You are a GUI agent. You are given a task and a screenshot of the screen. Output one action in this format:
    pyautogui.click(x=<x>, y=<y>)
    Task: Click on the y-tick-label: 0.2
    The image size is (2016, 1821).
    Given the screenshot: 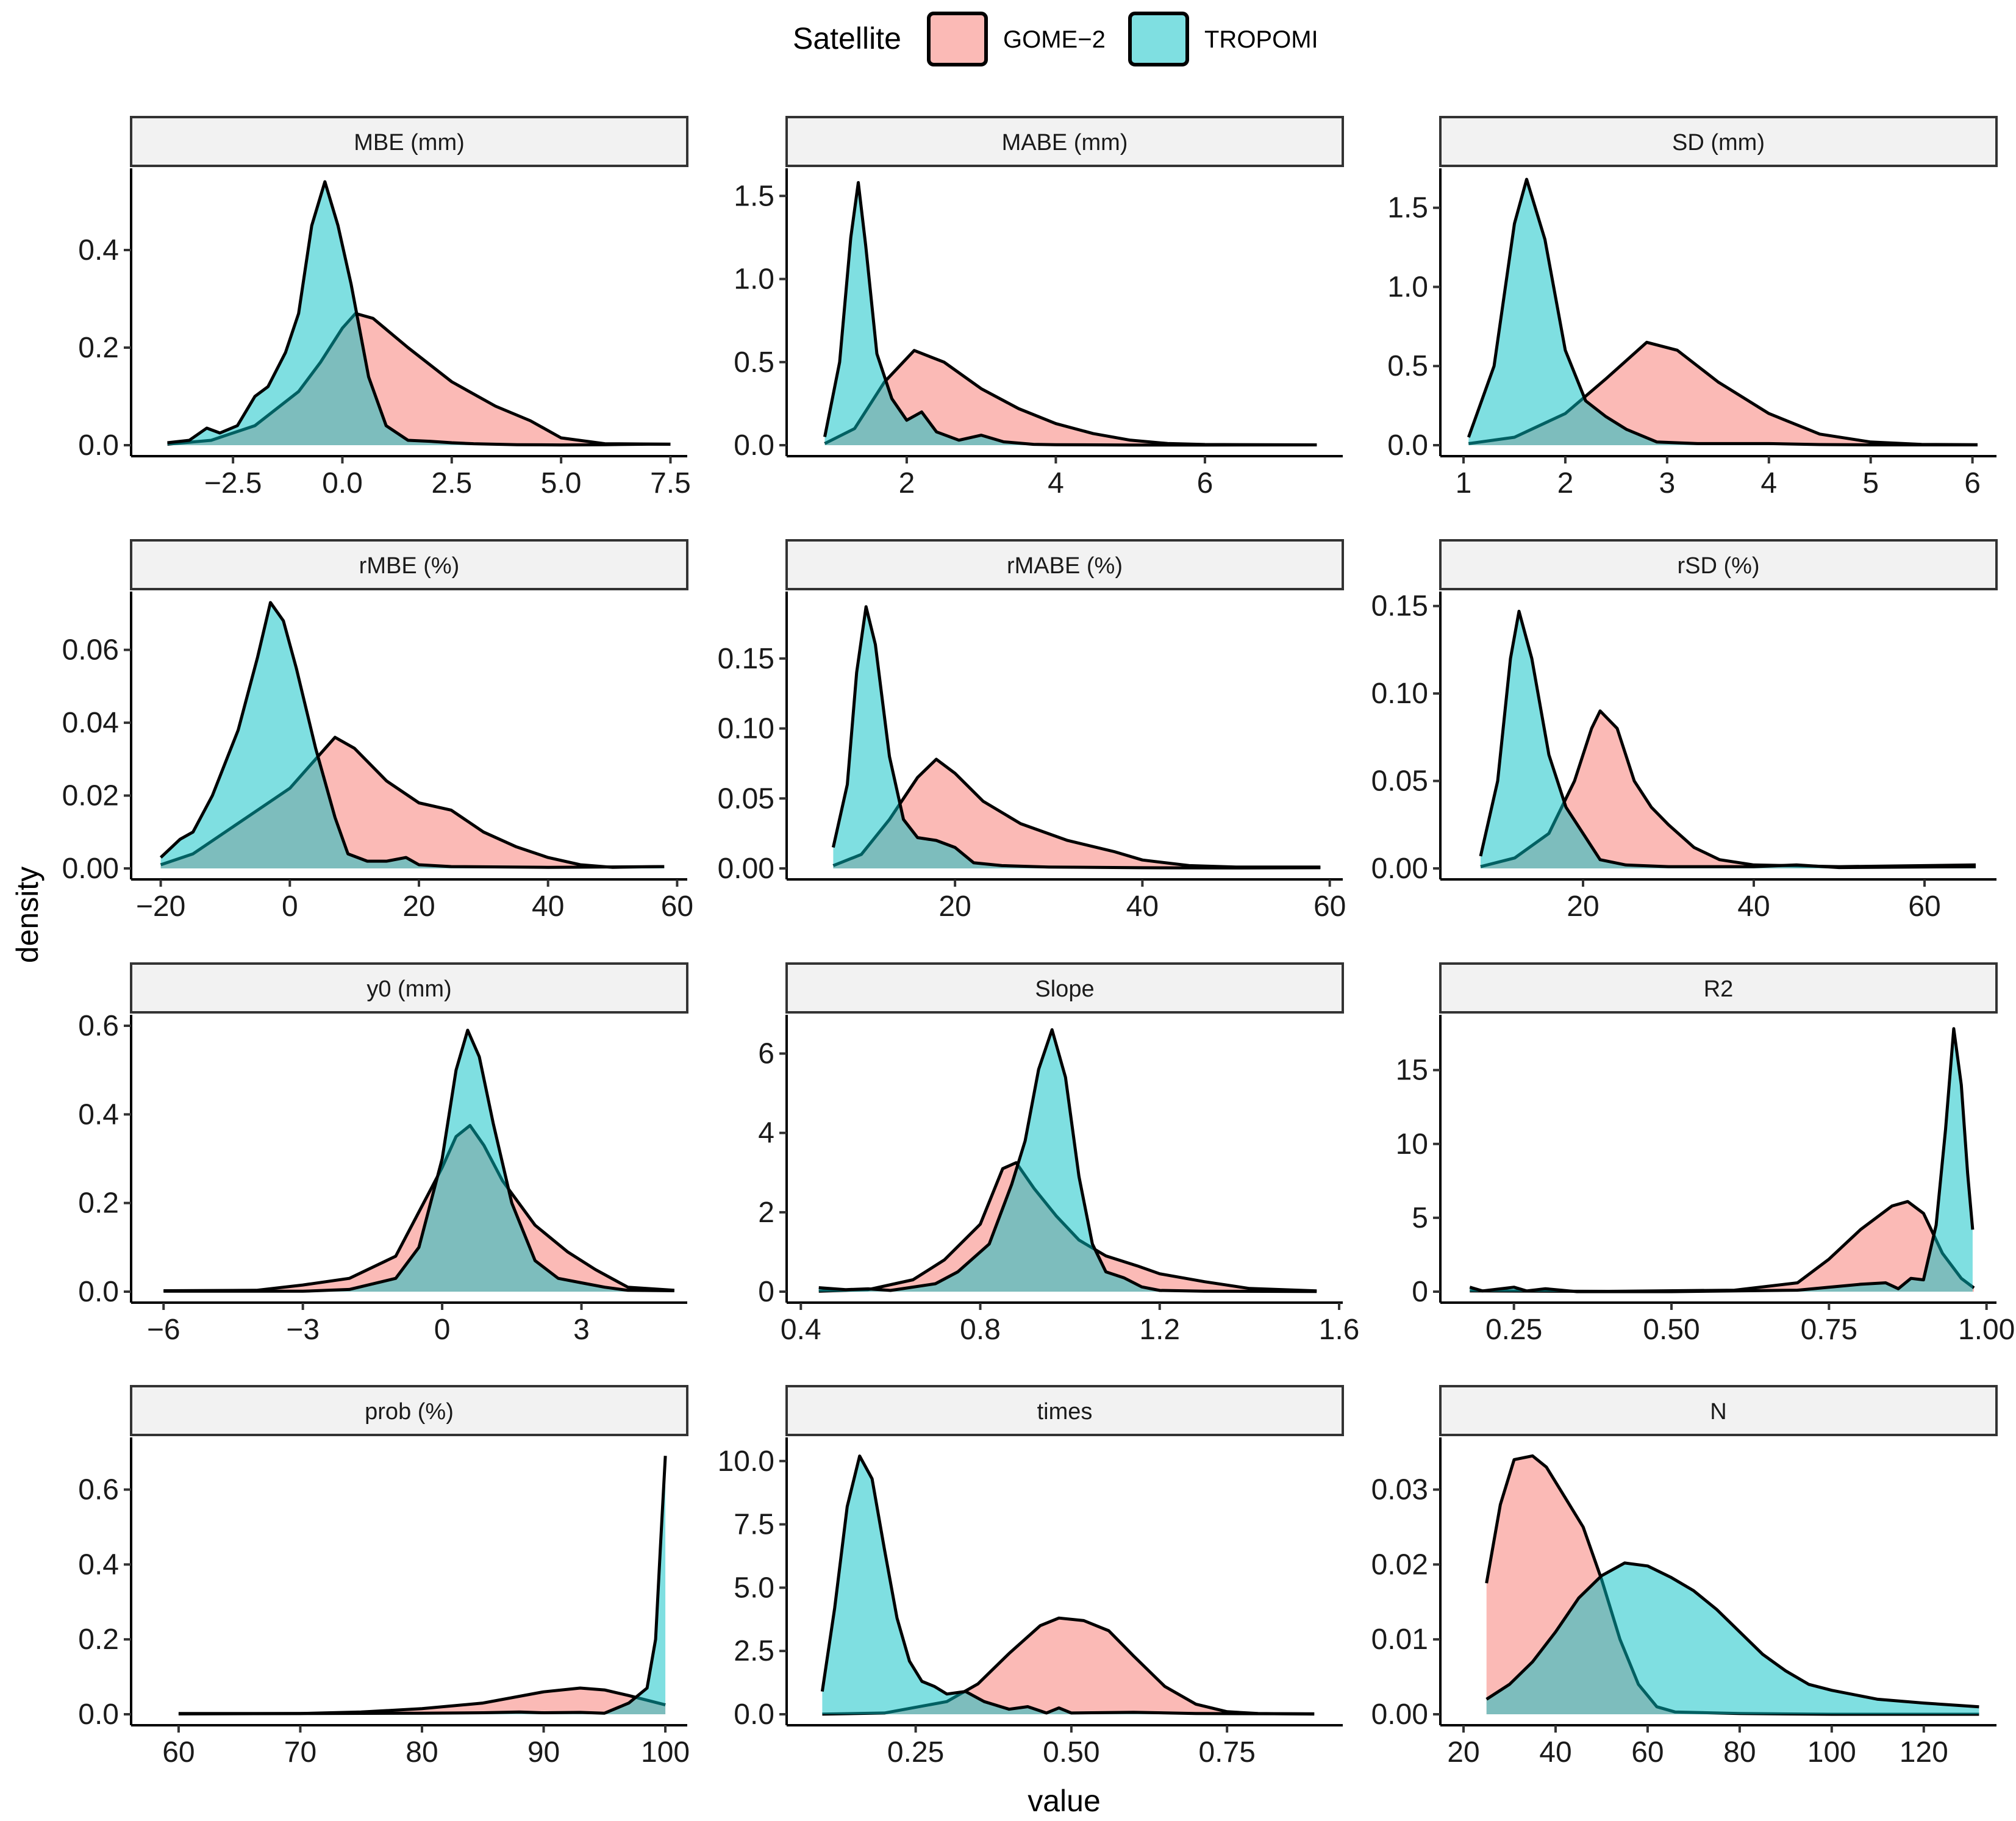 What is the action you would take?
    pyautogui.click(x=98, y=1203)
    